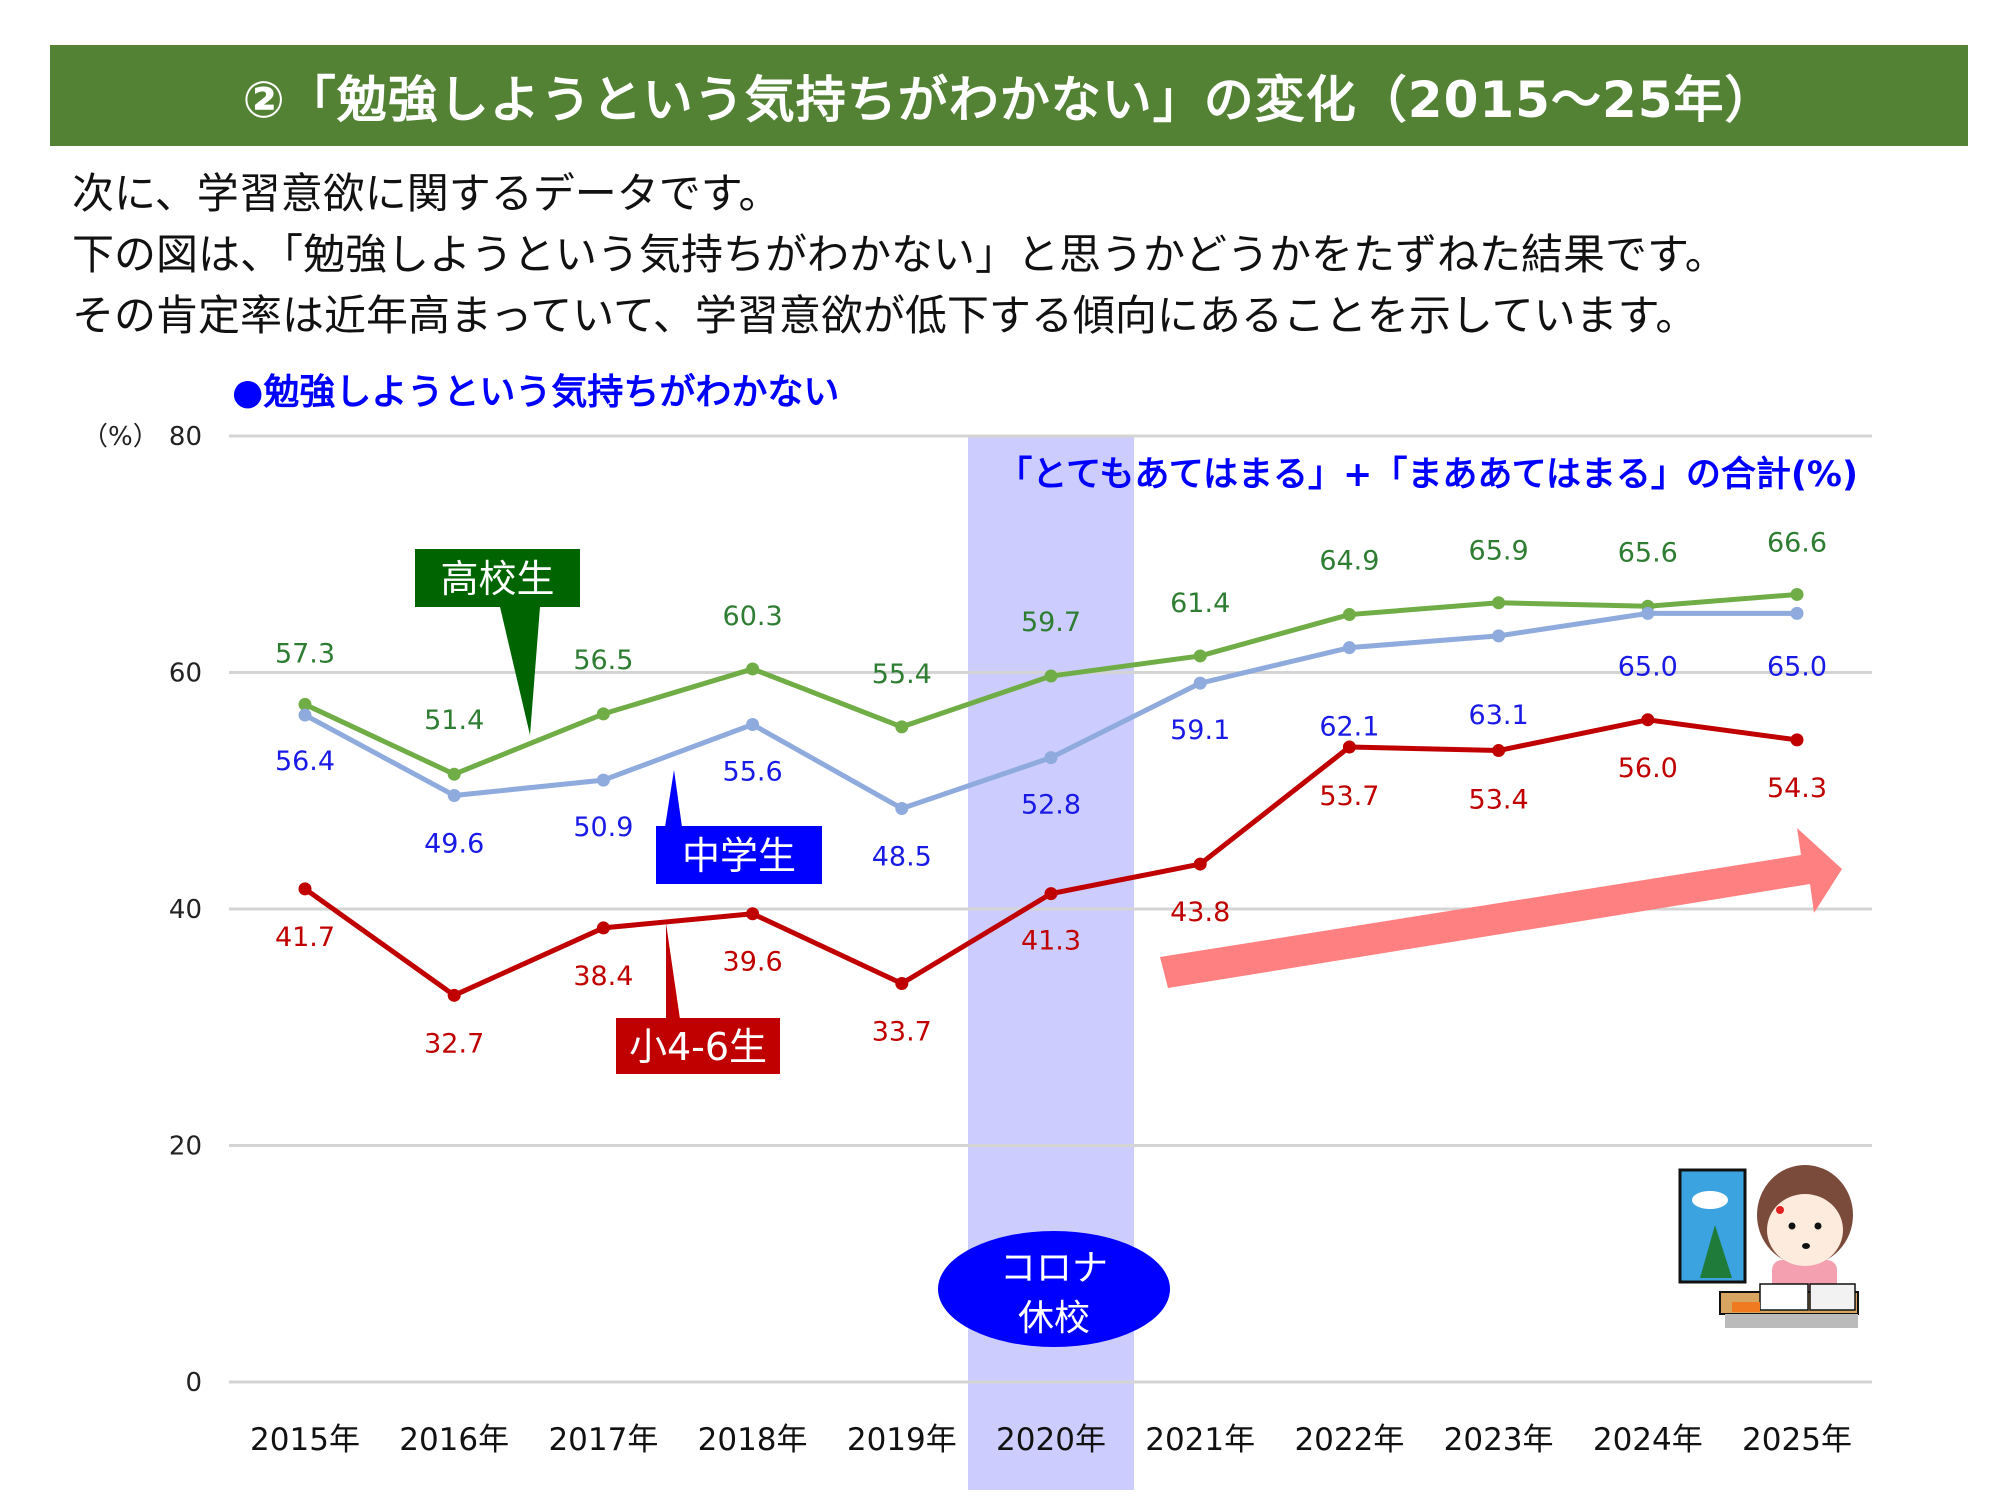 Image resolution: width=2000 pixels, height=1500 pixels. I want to click on covid-badge-line-2: 休校, so click(1054, 1318).